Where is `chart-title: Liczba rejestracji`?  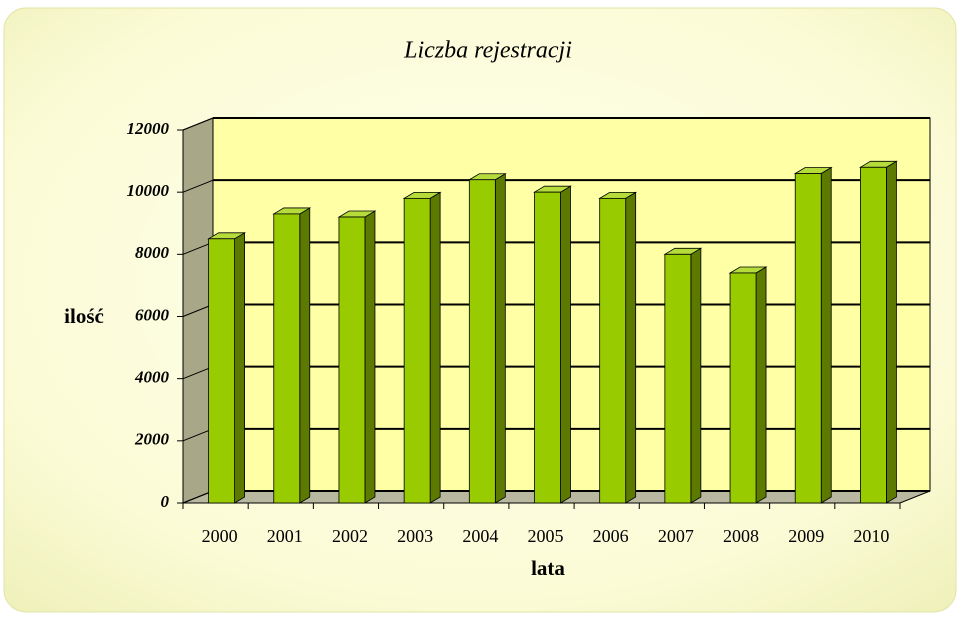 chart-title: Liczba rejestracji is located at coordinates (487, 51).